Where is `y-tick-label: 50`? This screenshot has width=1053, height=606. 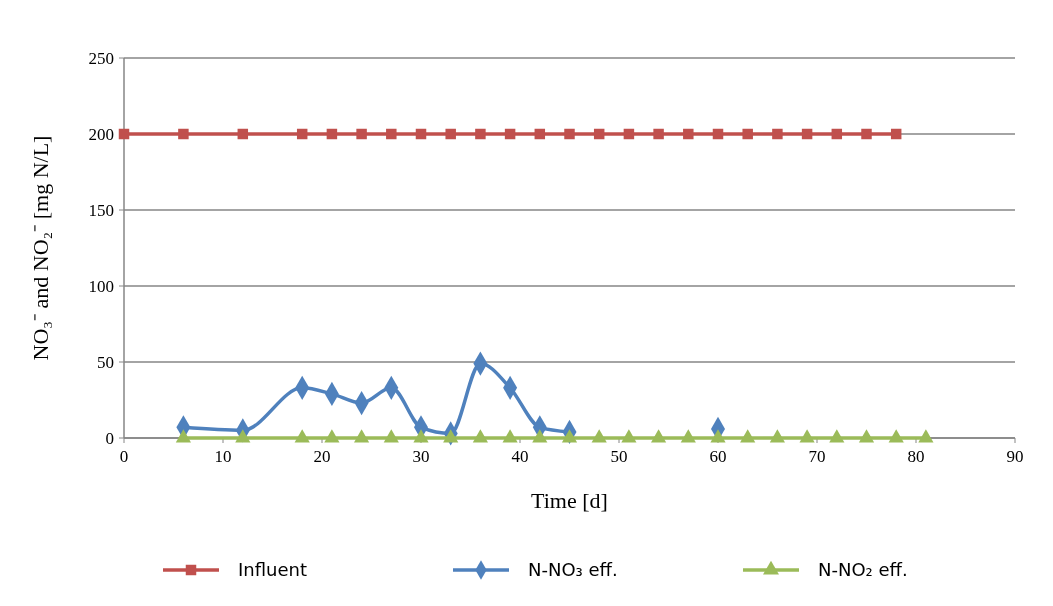 y-tick-label: 50 is located at coordinates (105, 362).